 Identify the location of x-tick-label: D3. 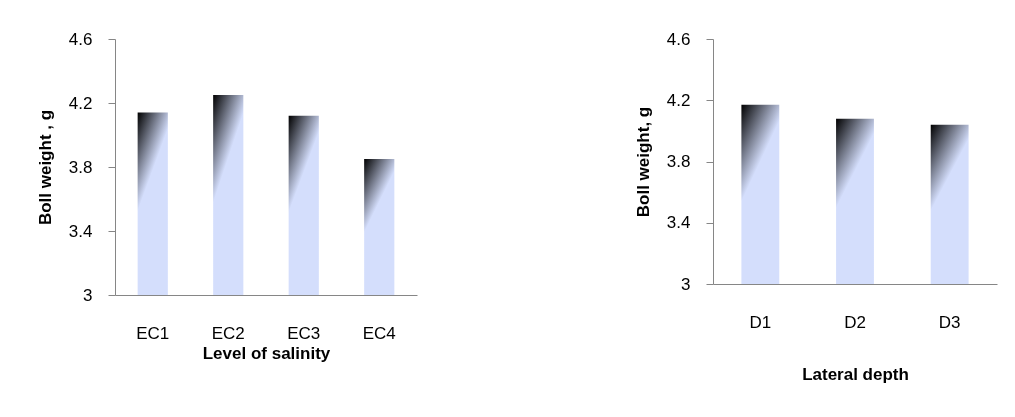
(949, 322).